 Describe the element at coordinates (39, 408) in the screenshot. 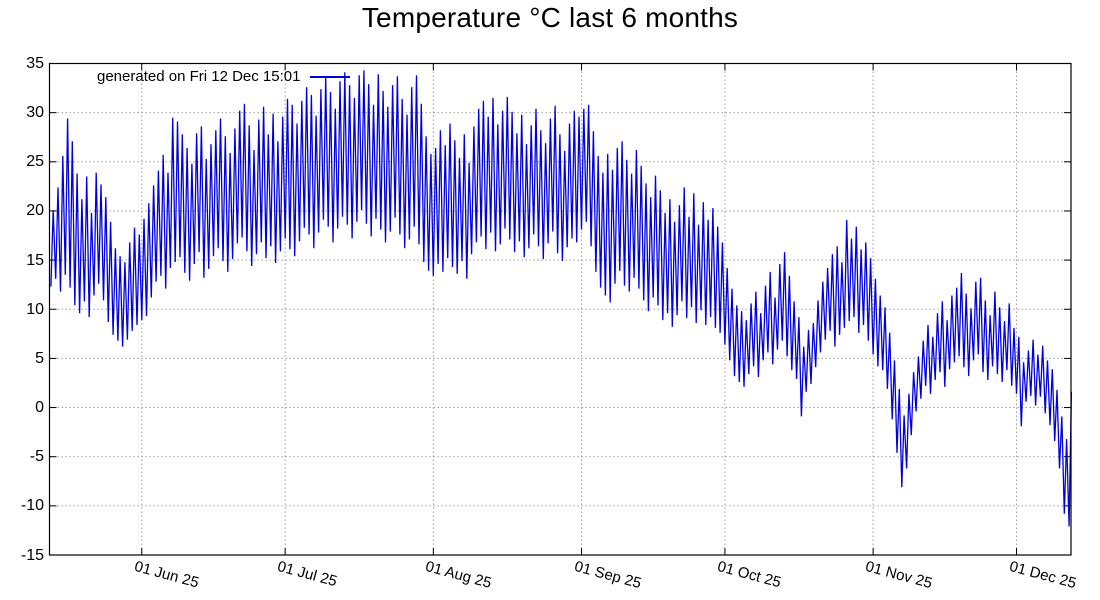

I see `y-tick-label: 0` at that location.